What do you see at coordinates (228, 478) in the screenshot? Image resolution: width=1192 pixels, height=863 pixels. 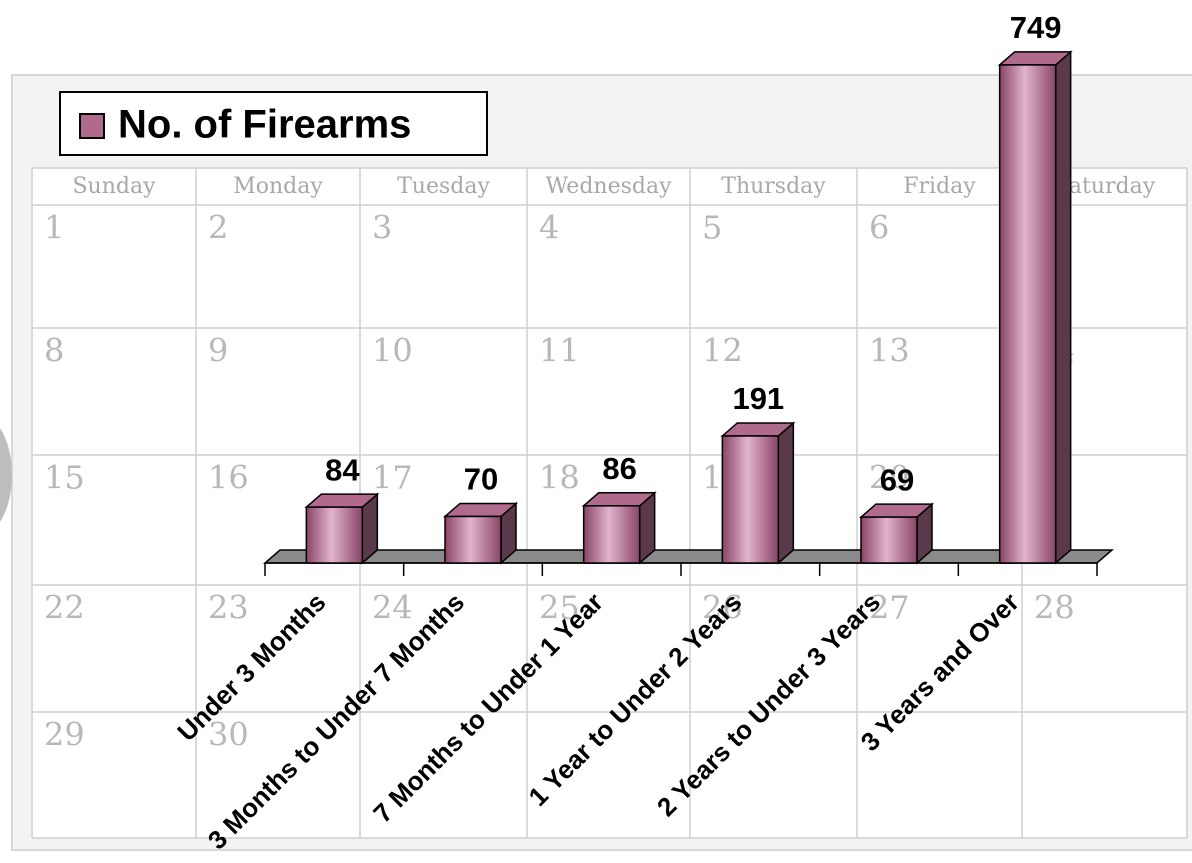 I see `day-number: 16` at bounding box center [228, 478].